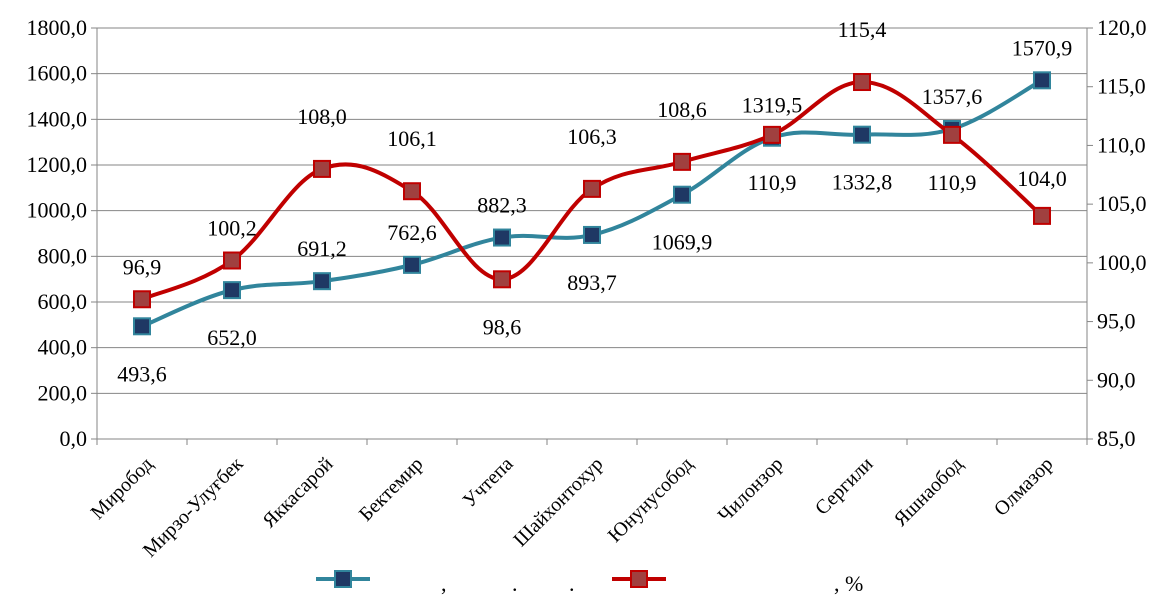 The width and height of the screenshot is (1175, 597). What do you see at coordinates (57, 118) in the screenshot?
I see `left-tick-label: 1400,0` at bounding box center [57, 118].